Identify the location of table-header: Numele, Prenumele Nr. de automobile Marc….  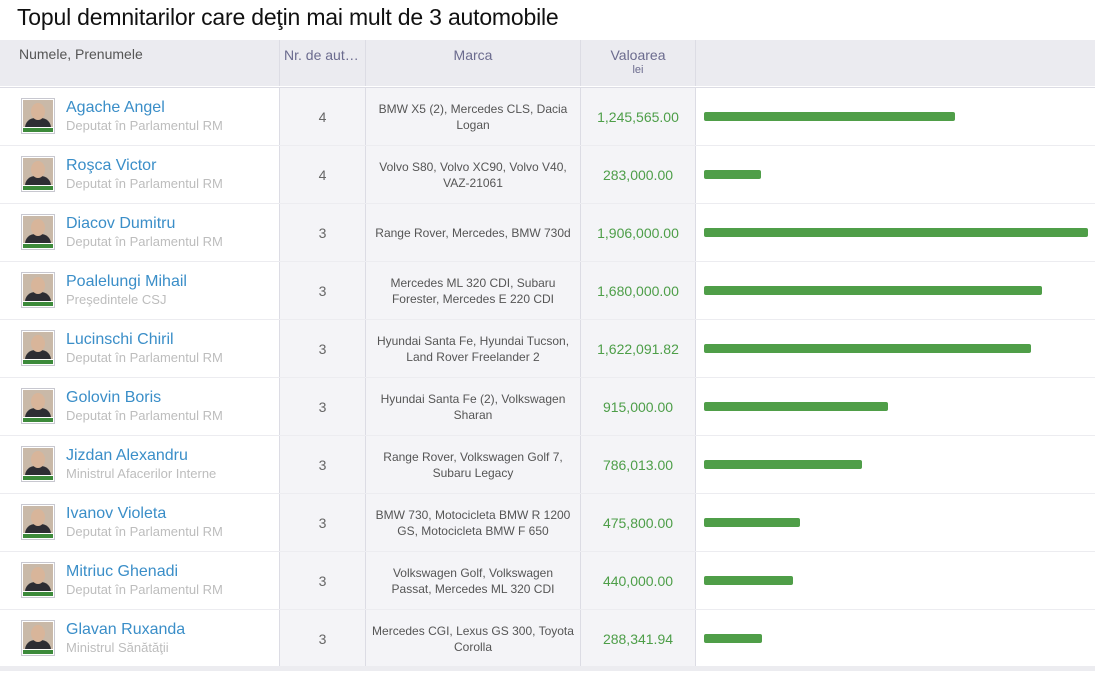
(547, 63).